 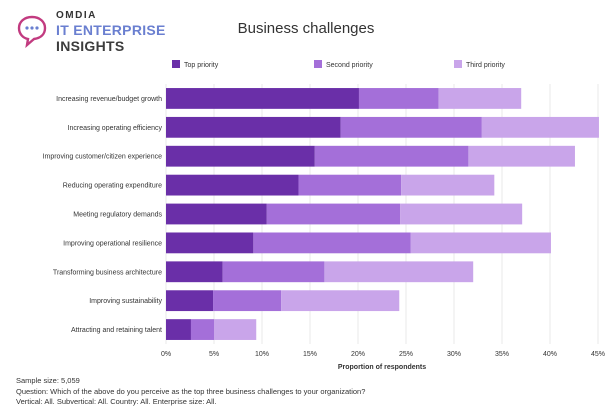 What do you see at coordinates (485, 65) in the screenshot?
I see `legend-label: Third priority` at bounding box center [485, 65].